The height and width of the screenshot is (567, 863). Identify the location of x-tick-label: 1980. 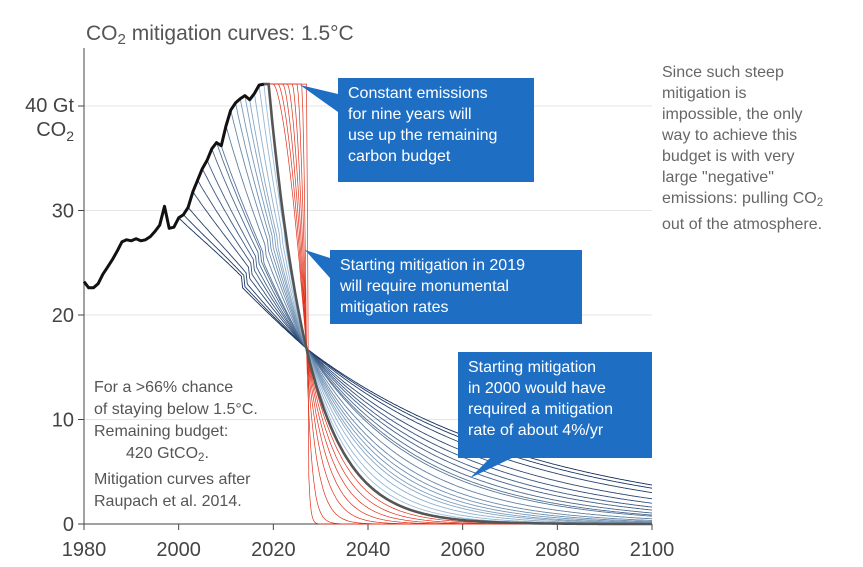
(84, 550).